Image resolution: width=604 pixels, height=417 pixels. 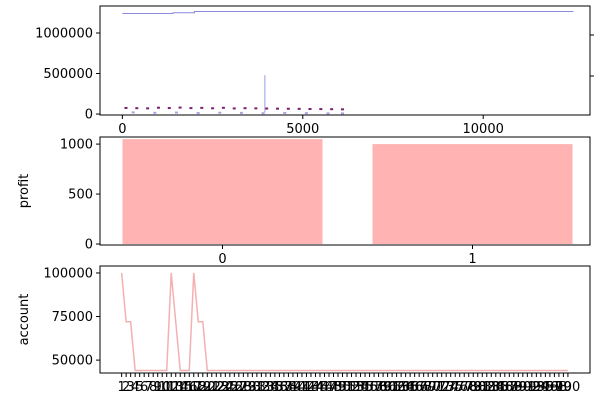 I want to click on x-tick-label: 98, so click(x=559, y=387).